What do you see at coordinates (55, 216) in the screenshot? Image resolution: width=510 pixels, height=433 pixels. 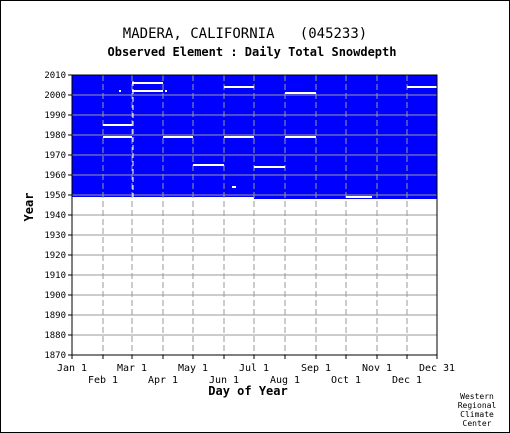 I see `y-tick-label: 1940` at bounding box center [55, 216].